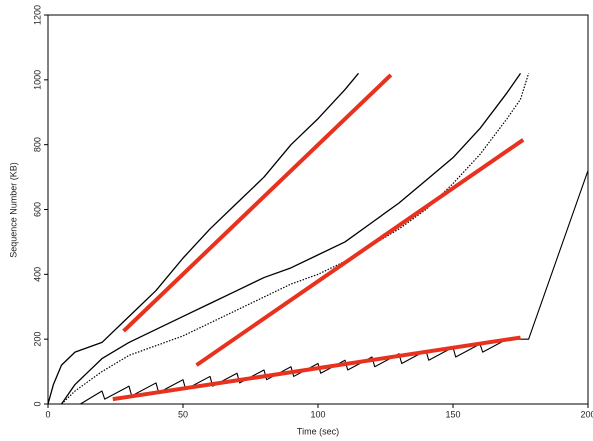 Image resolution: width=593 pixels, height=441 pixels. I want to click on x-tick-label: 50, so click(183, 414).